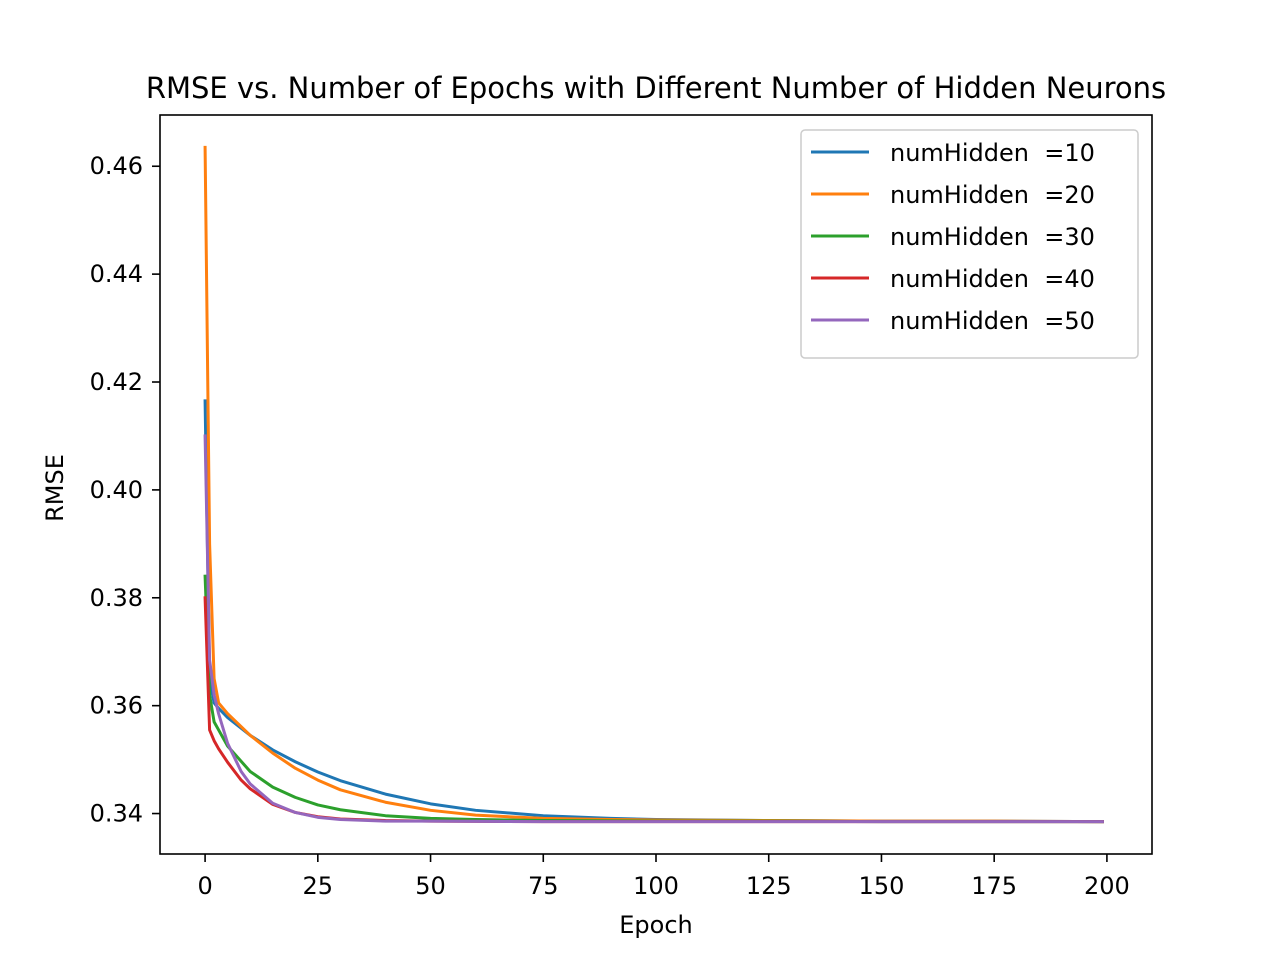 This screenshot has width=1280, height=960. I want to click on legend-label: numHidden =40, so click(992, 279).